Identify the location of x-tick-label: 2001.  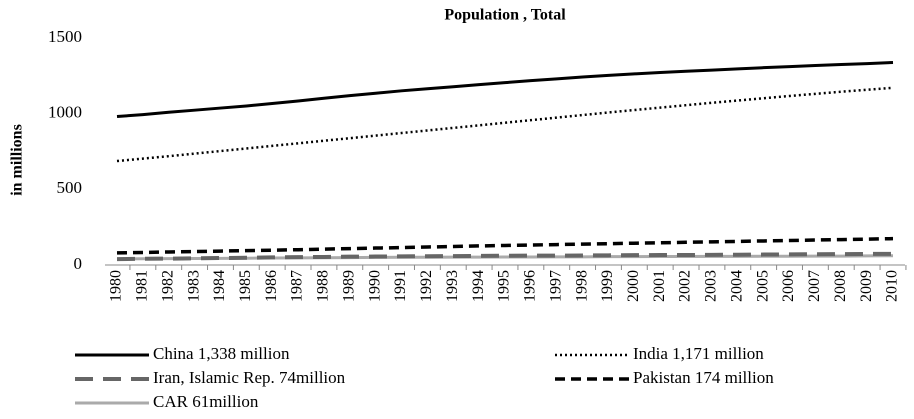
(659, 286).